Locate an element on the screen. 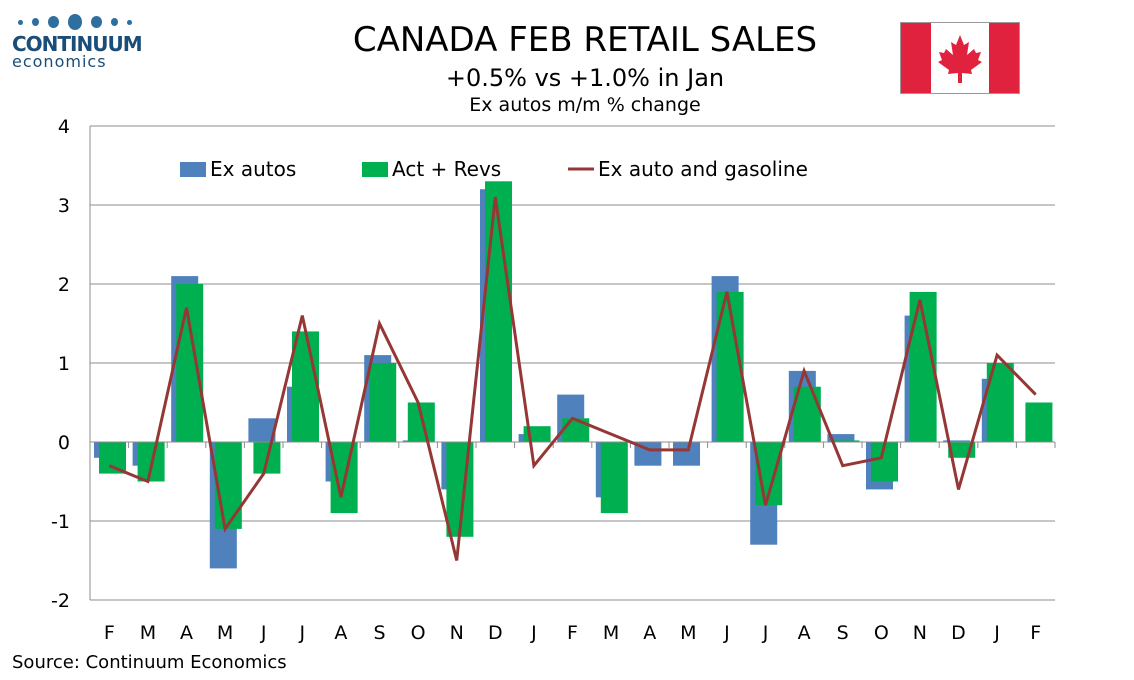  y-tick-label: 4 is located at coordinates (64, 127).